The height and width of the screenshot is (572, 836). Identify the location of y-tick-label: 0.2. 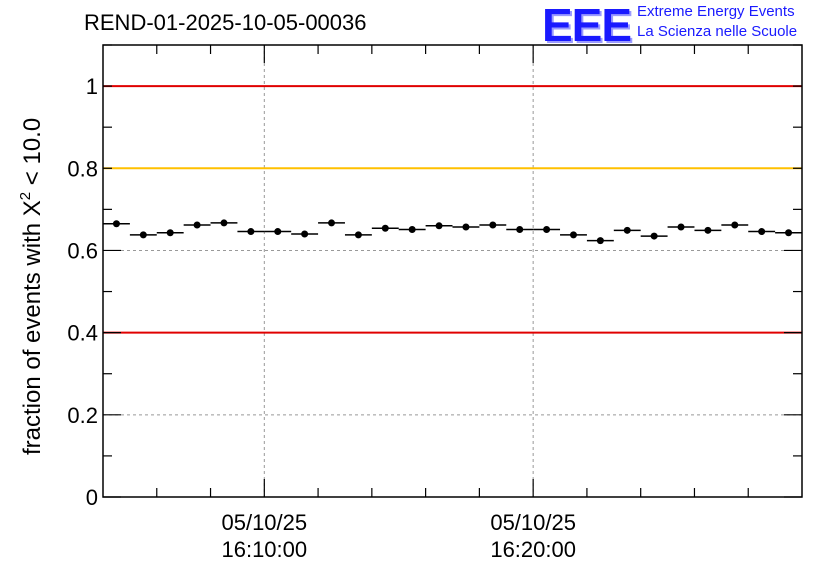
(82, 415).